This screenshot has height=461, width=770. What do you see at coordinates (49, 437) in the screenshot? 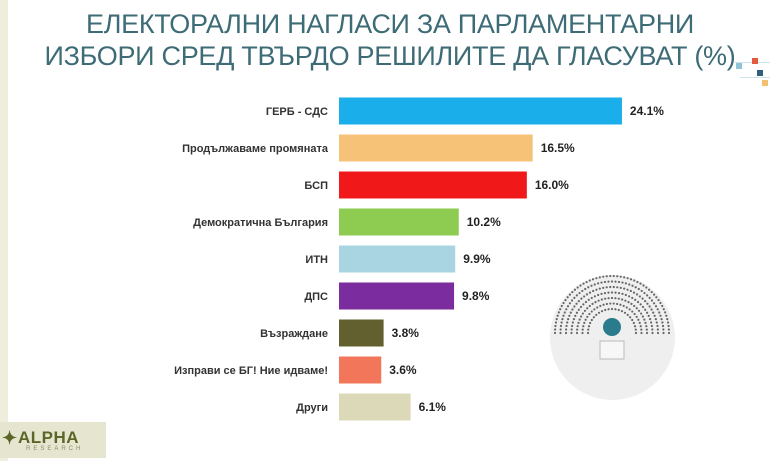
I see `logo-name: ALPHA` at bounding box center [49, 437].